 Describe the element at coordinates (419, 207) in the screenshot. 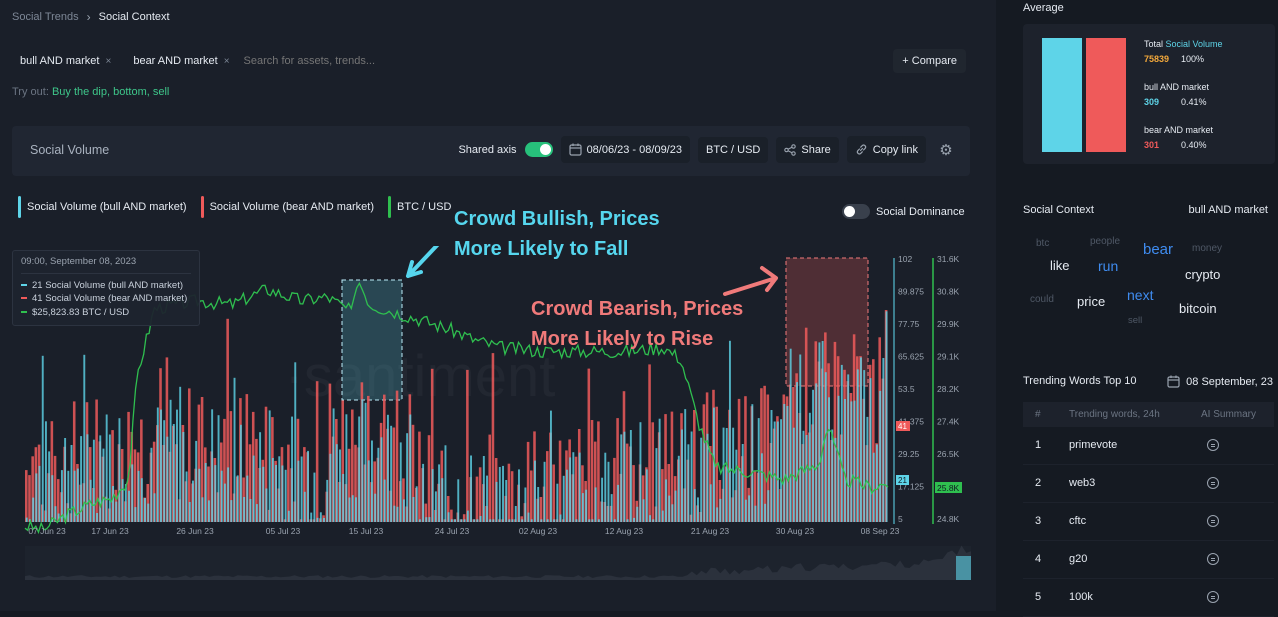

I see `legend-item-price: BTC / USD` at that location.